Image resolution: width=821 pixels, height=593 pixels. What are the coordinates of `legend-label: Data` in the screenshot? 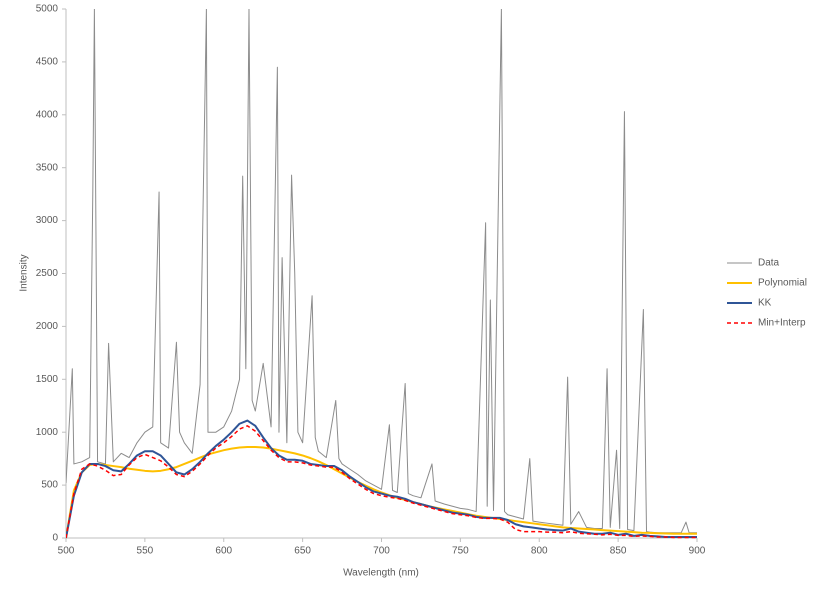 It's located at (769, 263).